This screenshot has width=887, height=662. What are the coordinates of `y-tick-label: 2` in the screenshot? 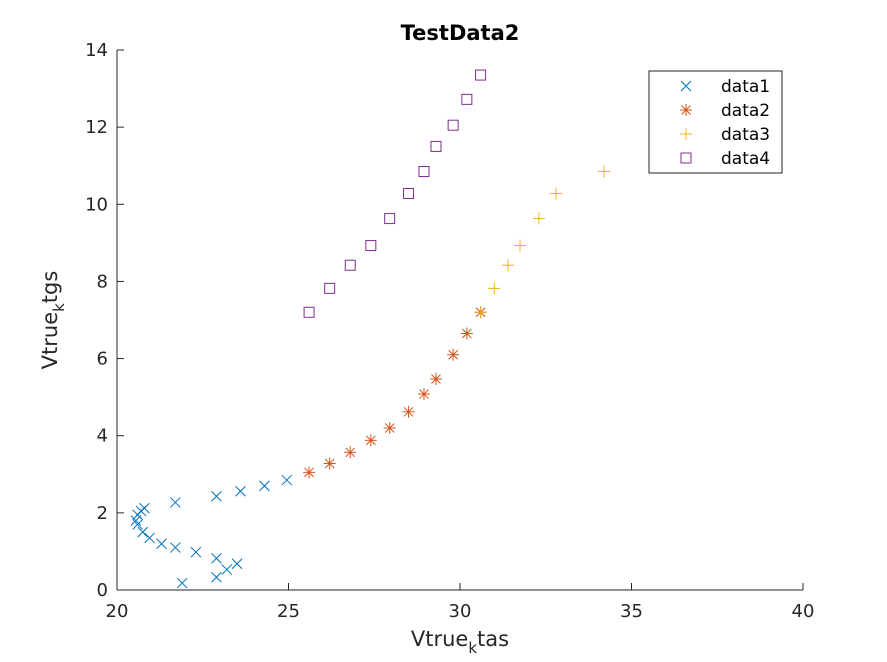 It's located at (102, 513).